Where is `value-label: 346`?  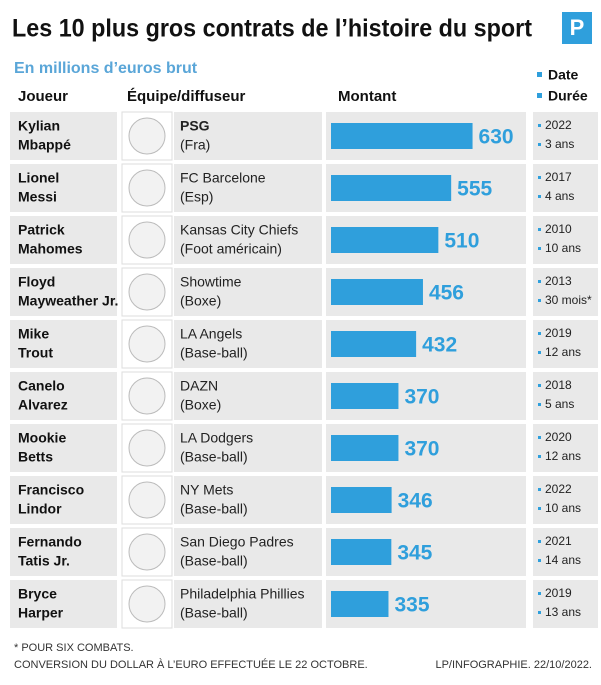 value-label: 346 is located at coordinates (415, 501).